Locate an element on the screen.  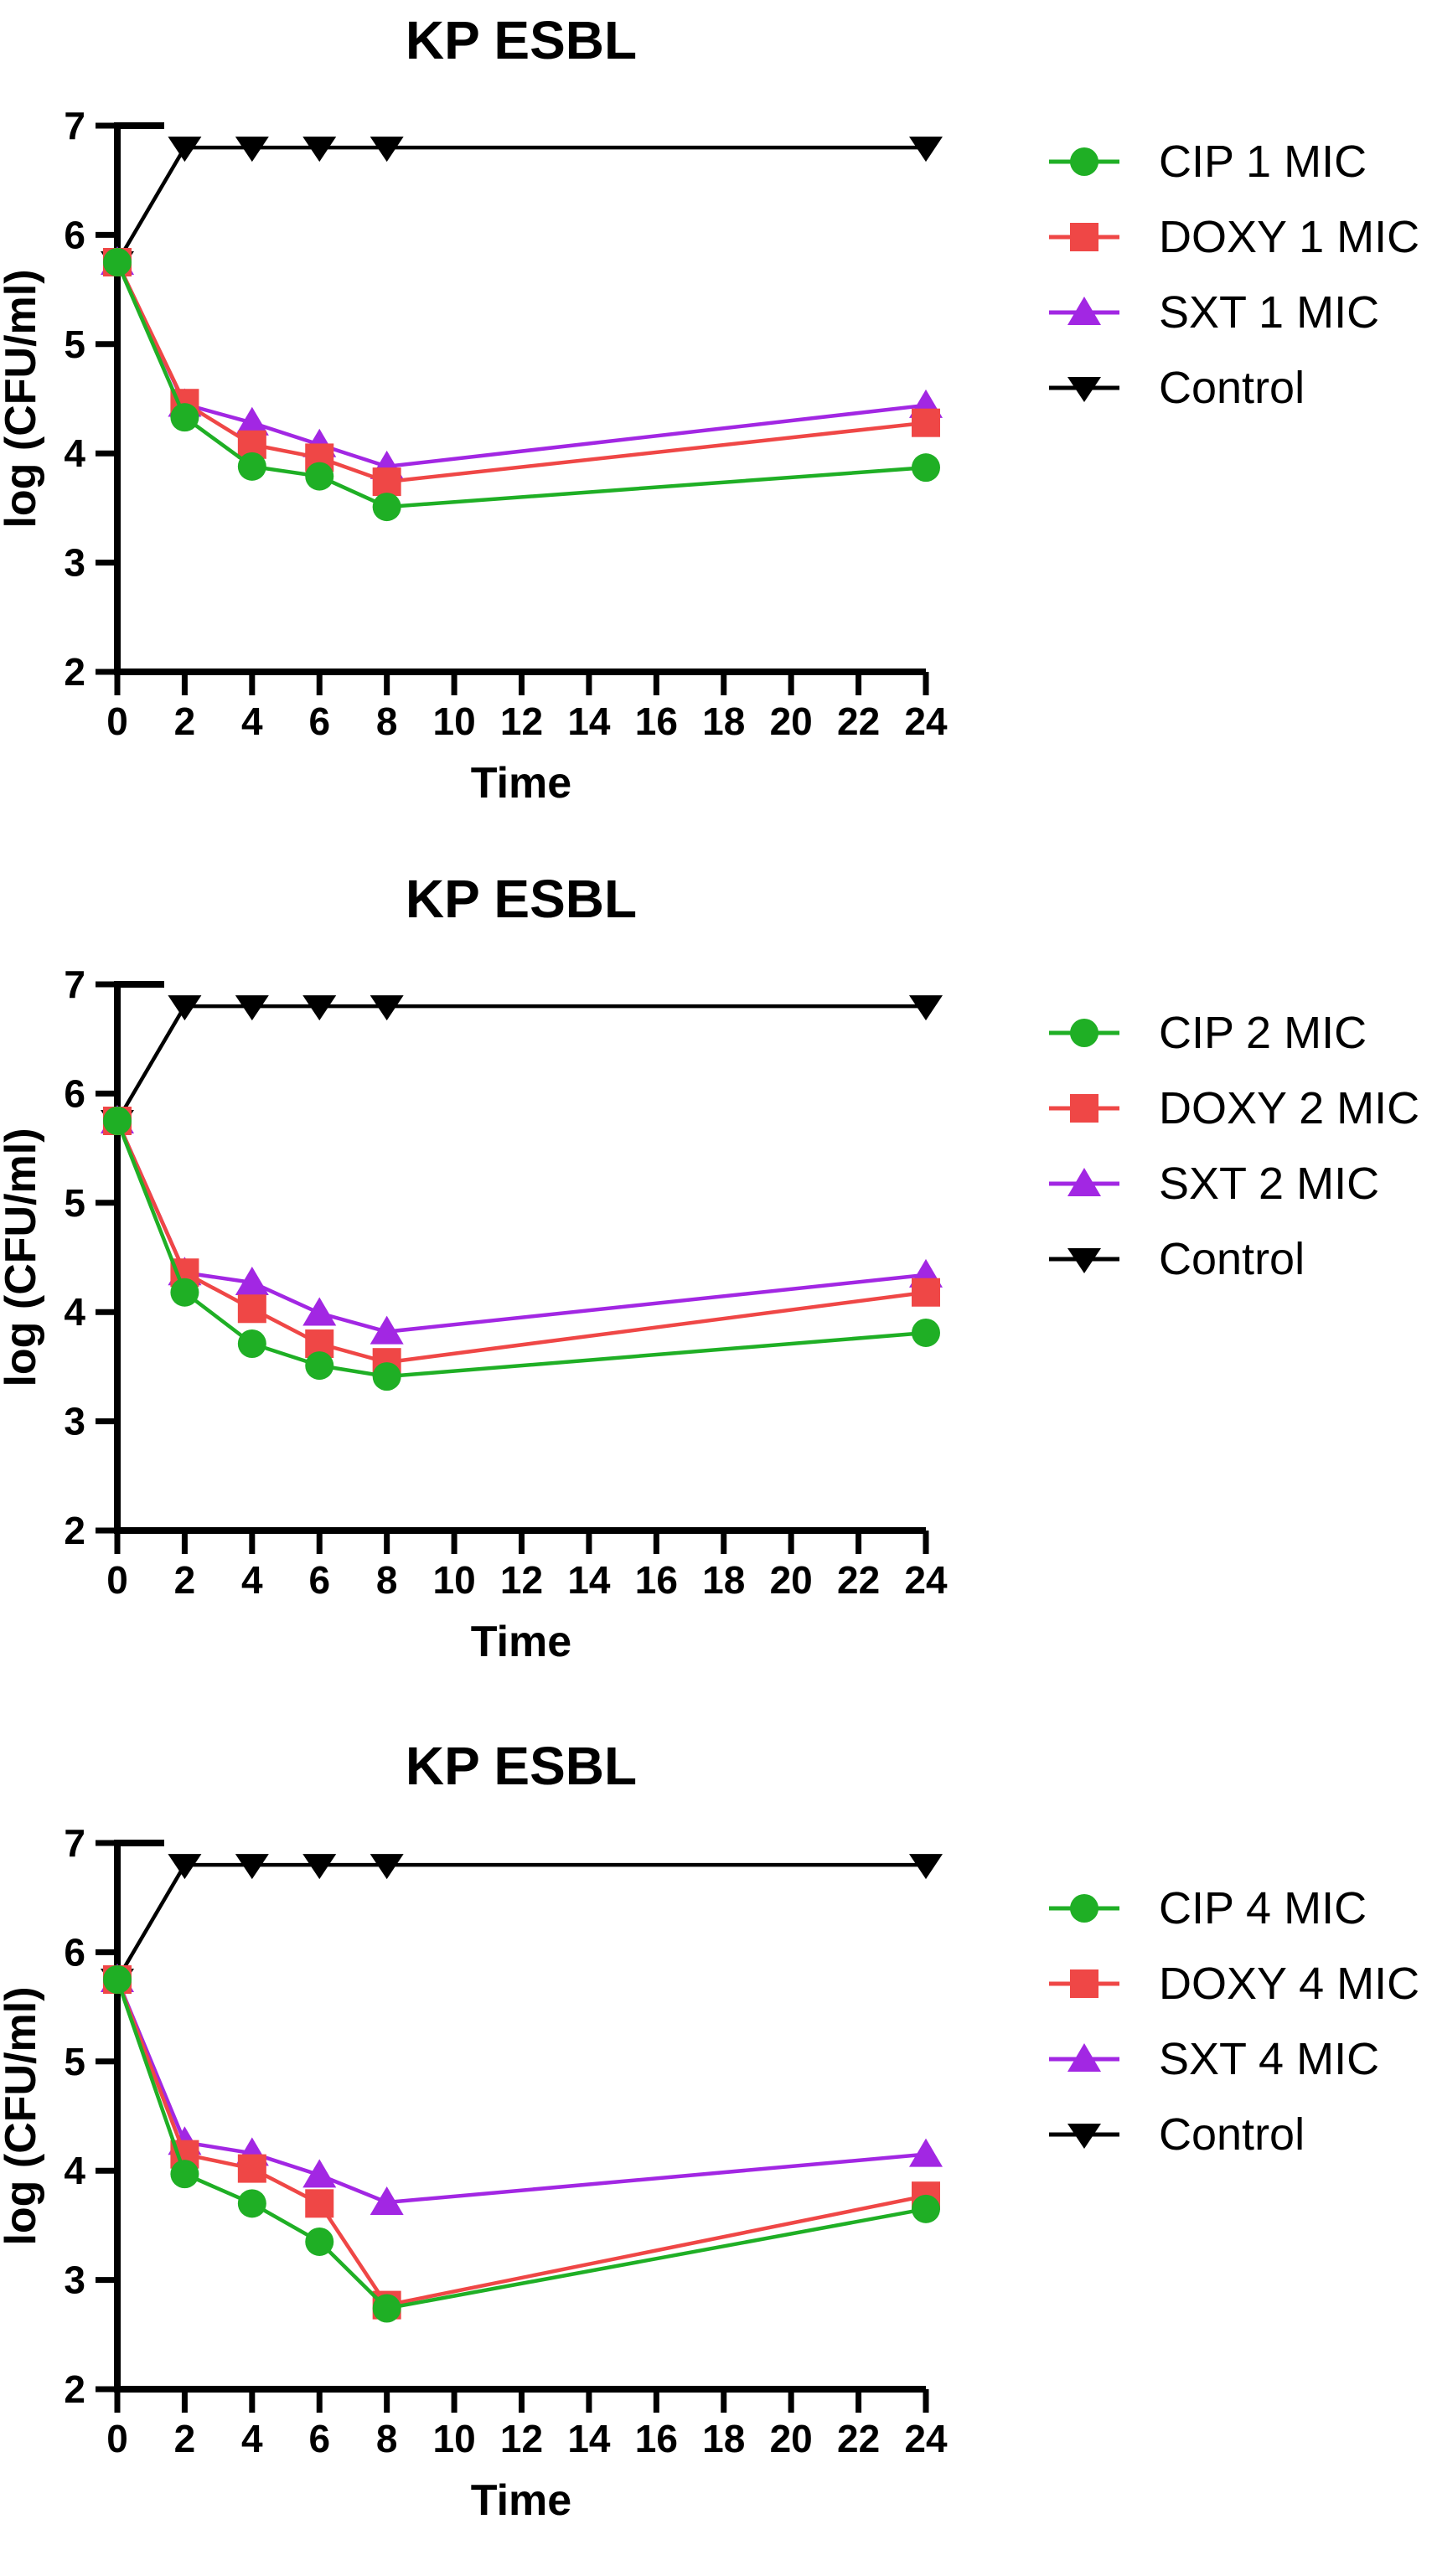
legend-label: SXT 2 MIC is located at coordinates (1269, 1184).